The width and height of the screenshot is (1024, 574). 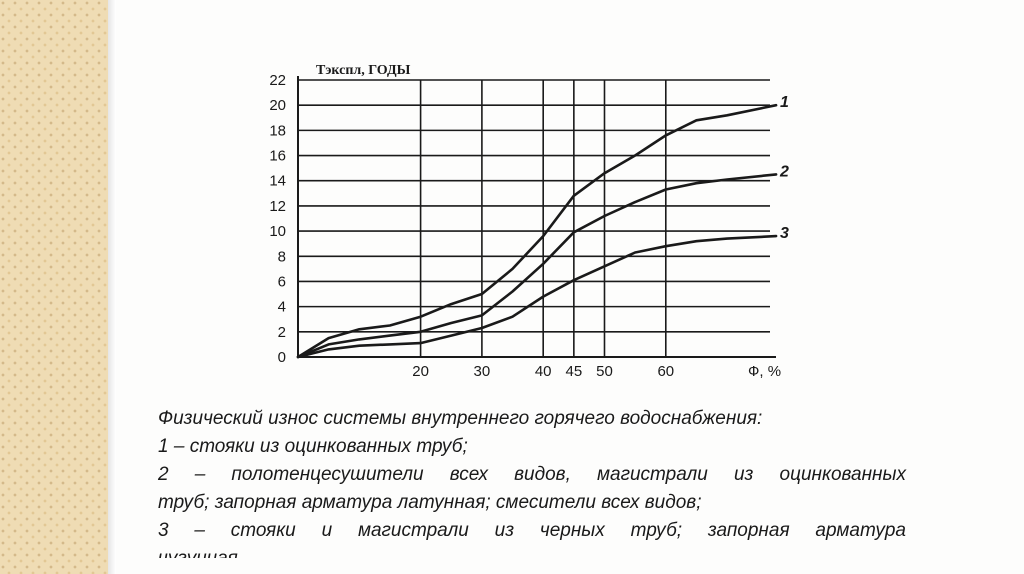 I want to click on series-label-1: 1, so click(x=784, y=102).